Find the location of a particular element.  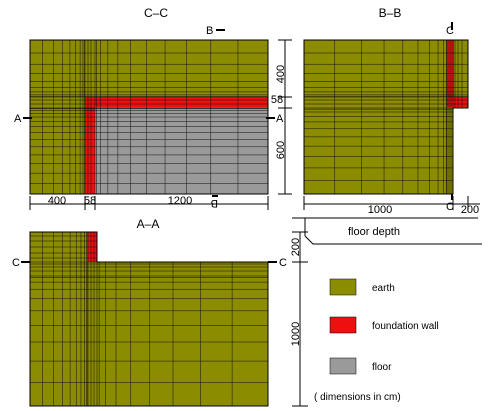

view-cc-title: C–C is located at coordinates (156, 13).